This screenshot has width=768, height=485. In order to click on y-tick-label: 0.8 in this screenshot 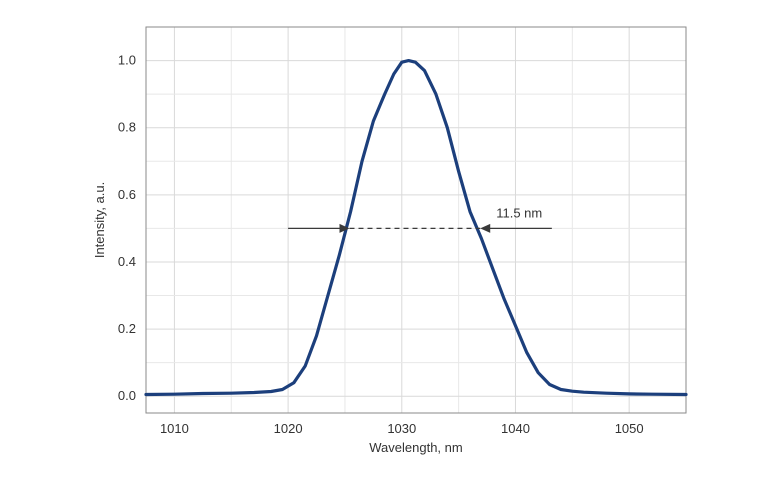, I will do `click(127, 127)`.